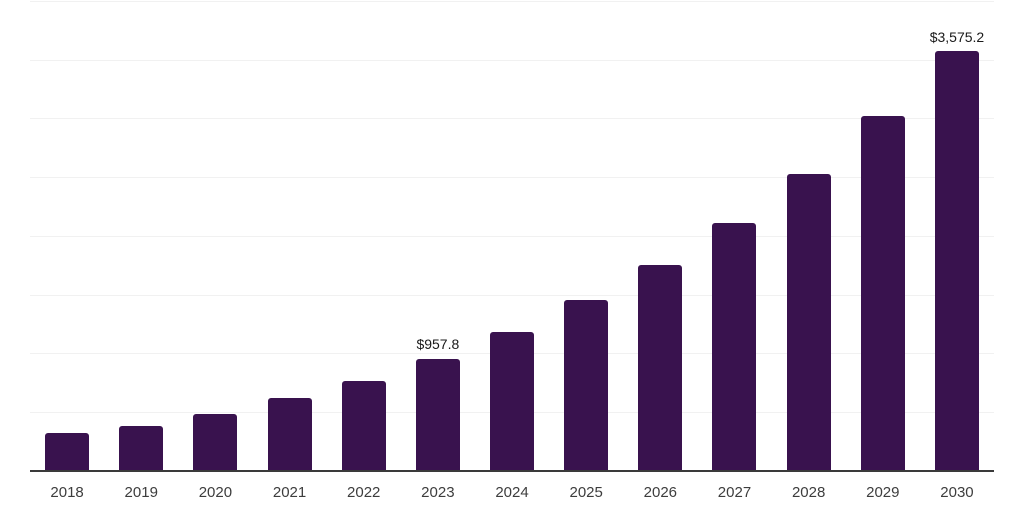  I want to click on bar-2022, so click(363, 425).